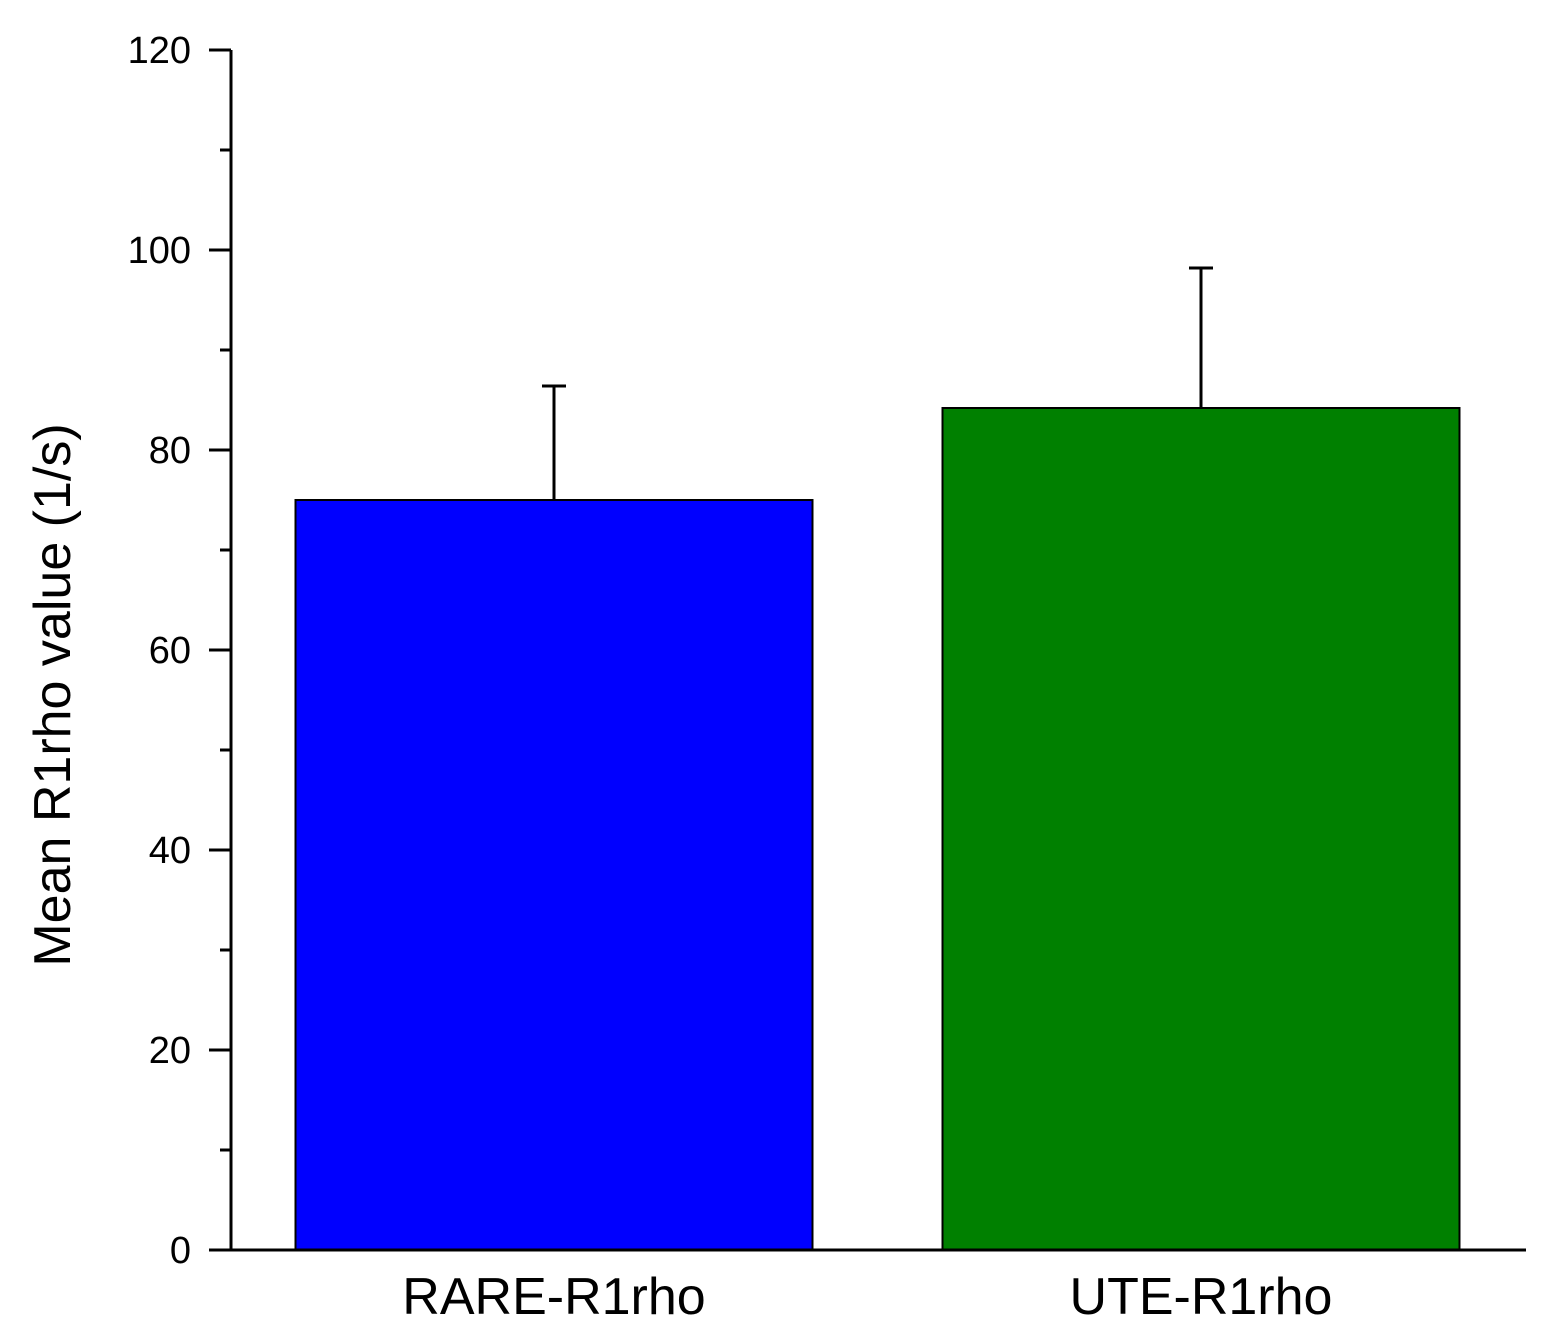 This screenshot has height=1344, width=1556. What do you see at coordinates (170, 451) in the screenshot?
I see `y-tick-label: 80` at bounding box center [170, 451].